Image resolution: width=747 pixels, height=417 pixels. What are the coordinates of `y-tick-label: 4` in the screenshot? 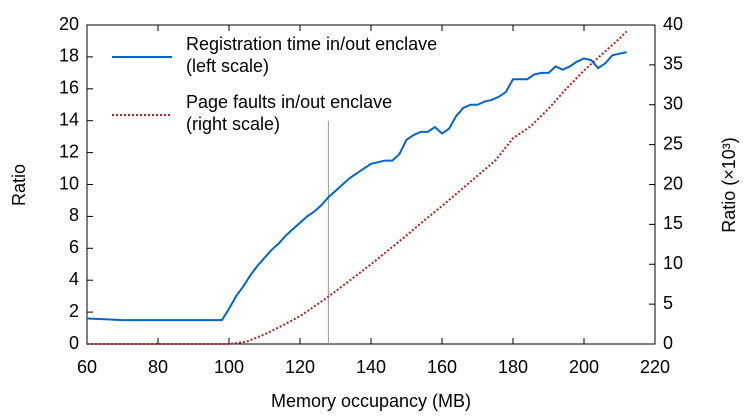 It's located at (74, 279).